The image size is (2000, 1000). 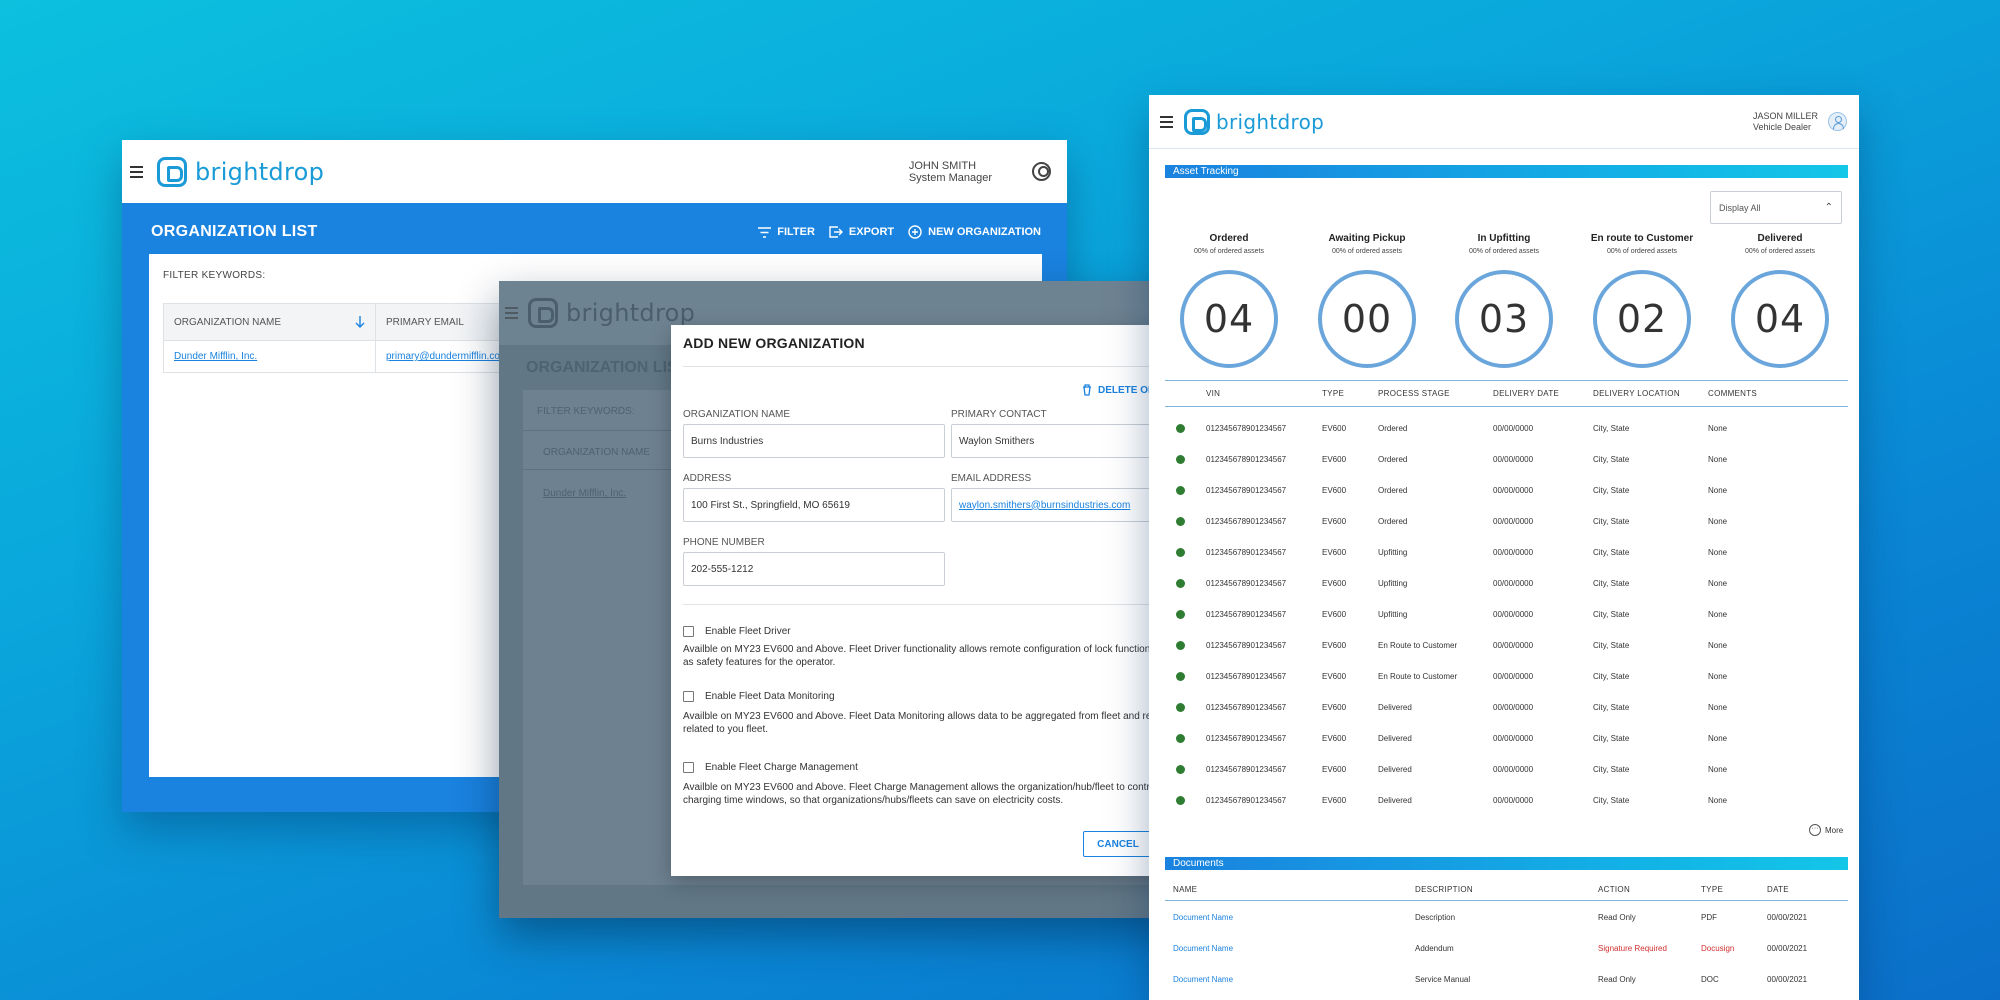 I want to click on divider, so click(x=951, y=366).